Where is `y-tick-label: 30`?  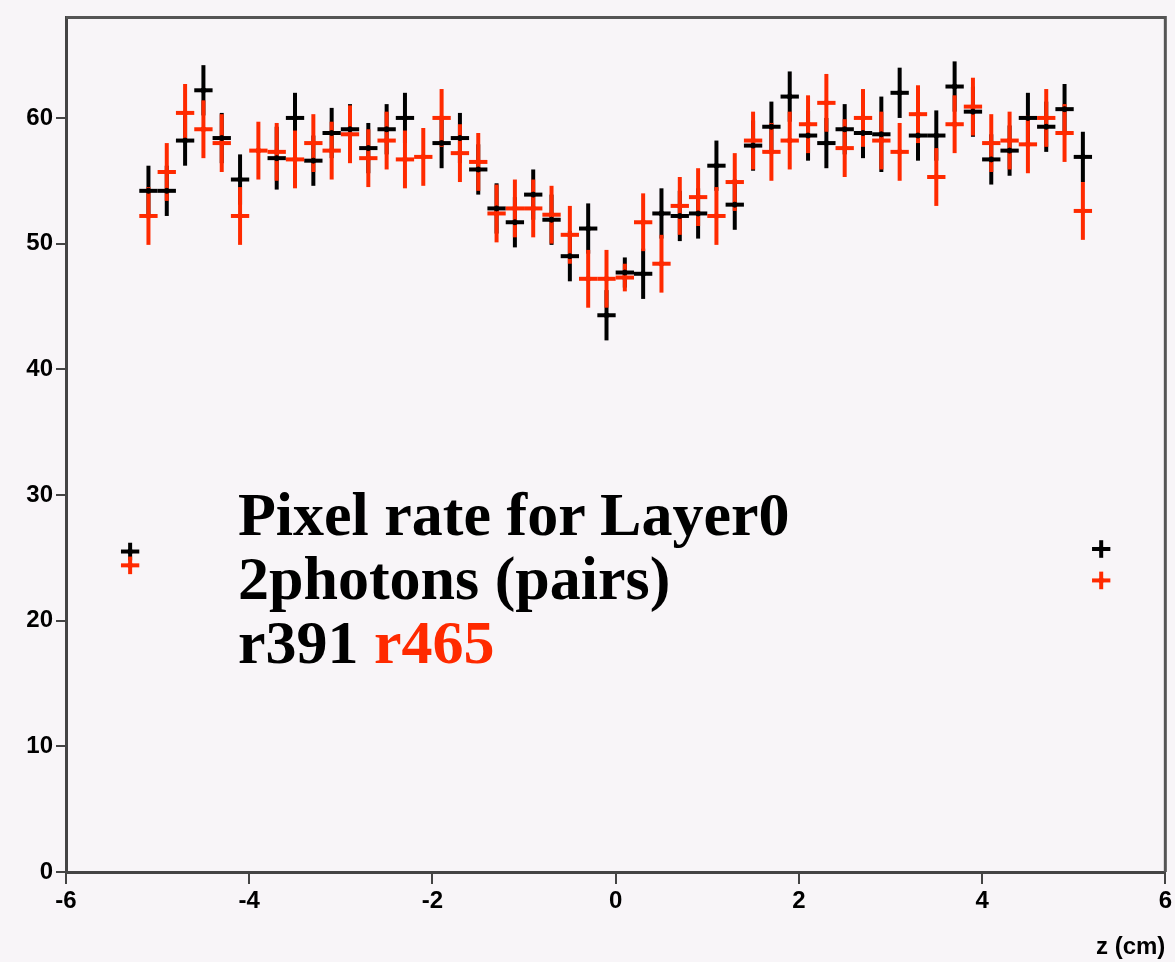 y-tick-label: 30 is located at coordinates (39, 493).